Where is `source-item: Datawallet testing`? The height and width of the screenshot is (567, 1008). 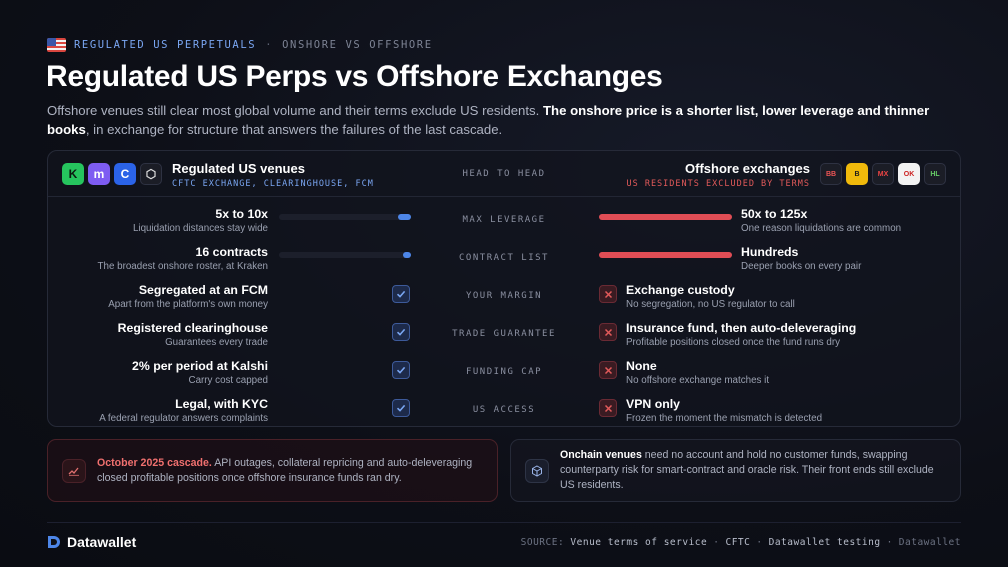
source-item: Datawallet testing is located at coordinates (824, 542).